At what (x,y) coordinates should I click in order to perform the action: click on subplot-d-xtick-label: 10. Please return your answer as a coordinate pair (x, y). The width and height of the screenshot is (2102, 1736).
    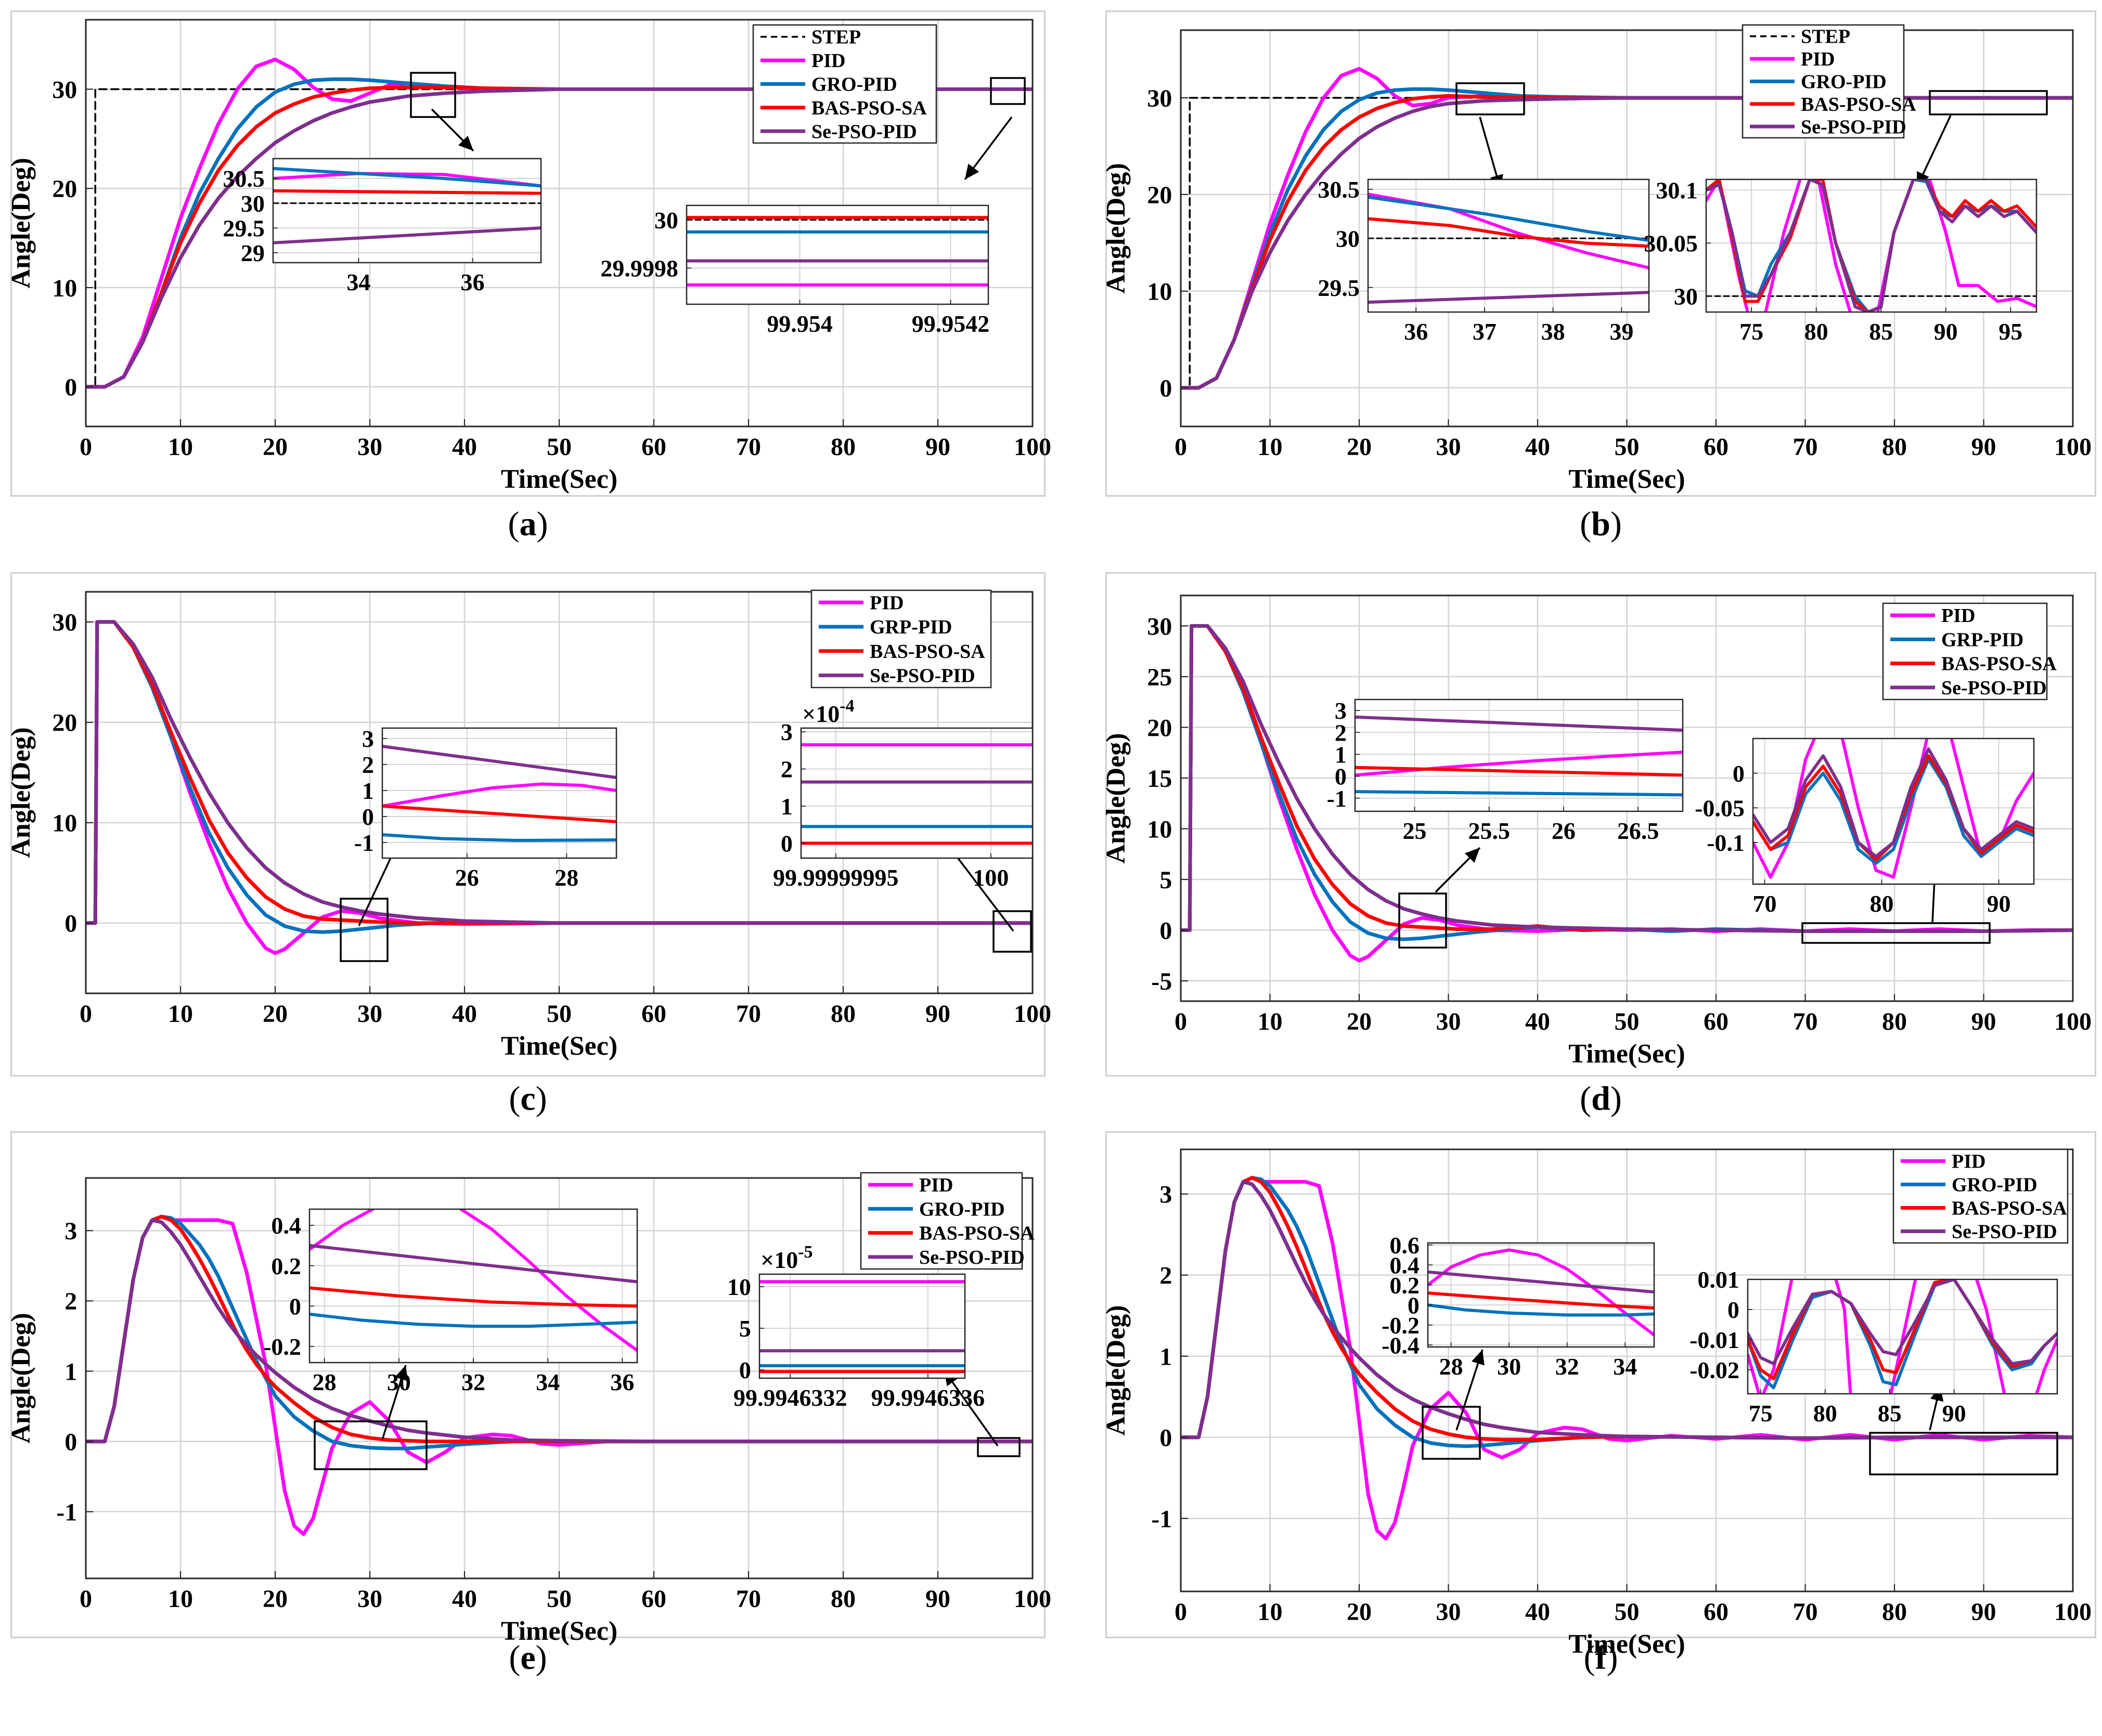
    Looking at the image, I should click on (1270, 1021).